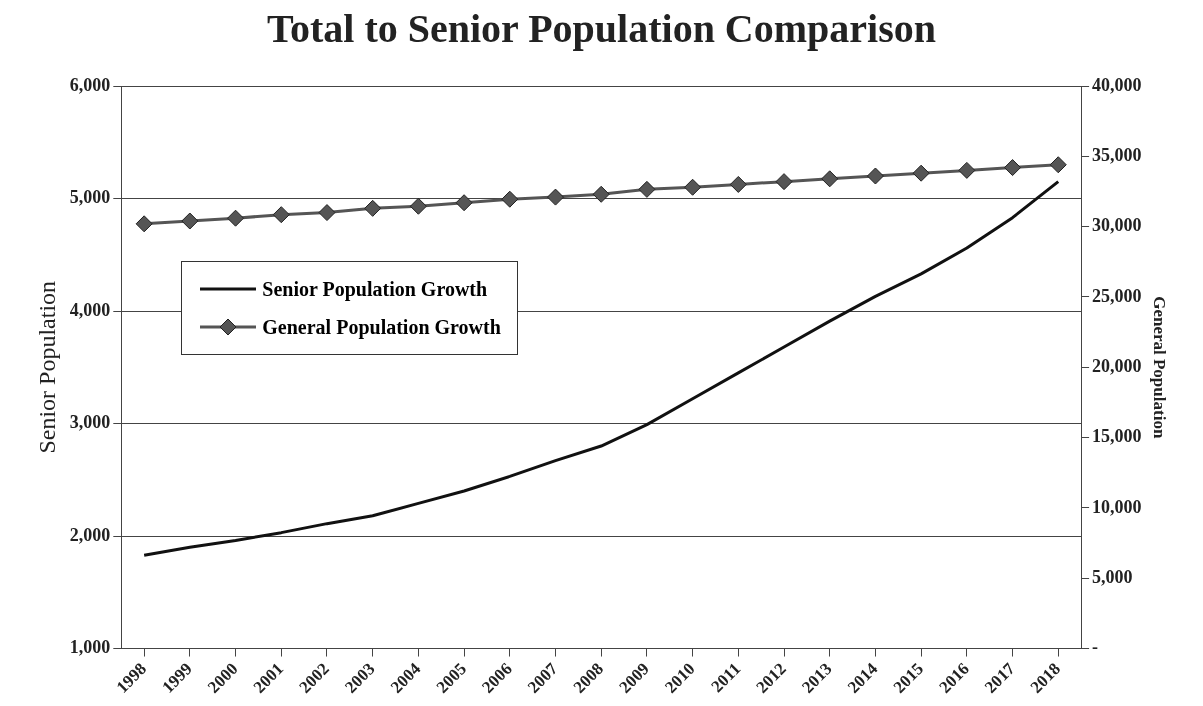  Describe the element at coordinates (90, 422) in the screenshot. I see `y-tick-label: 3,000` at that location.